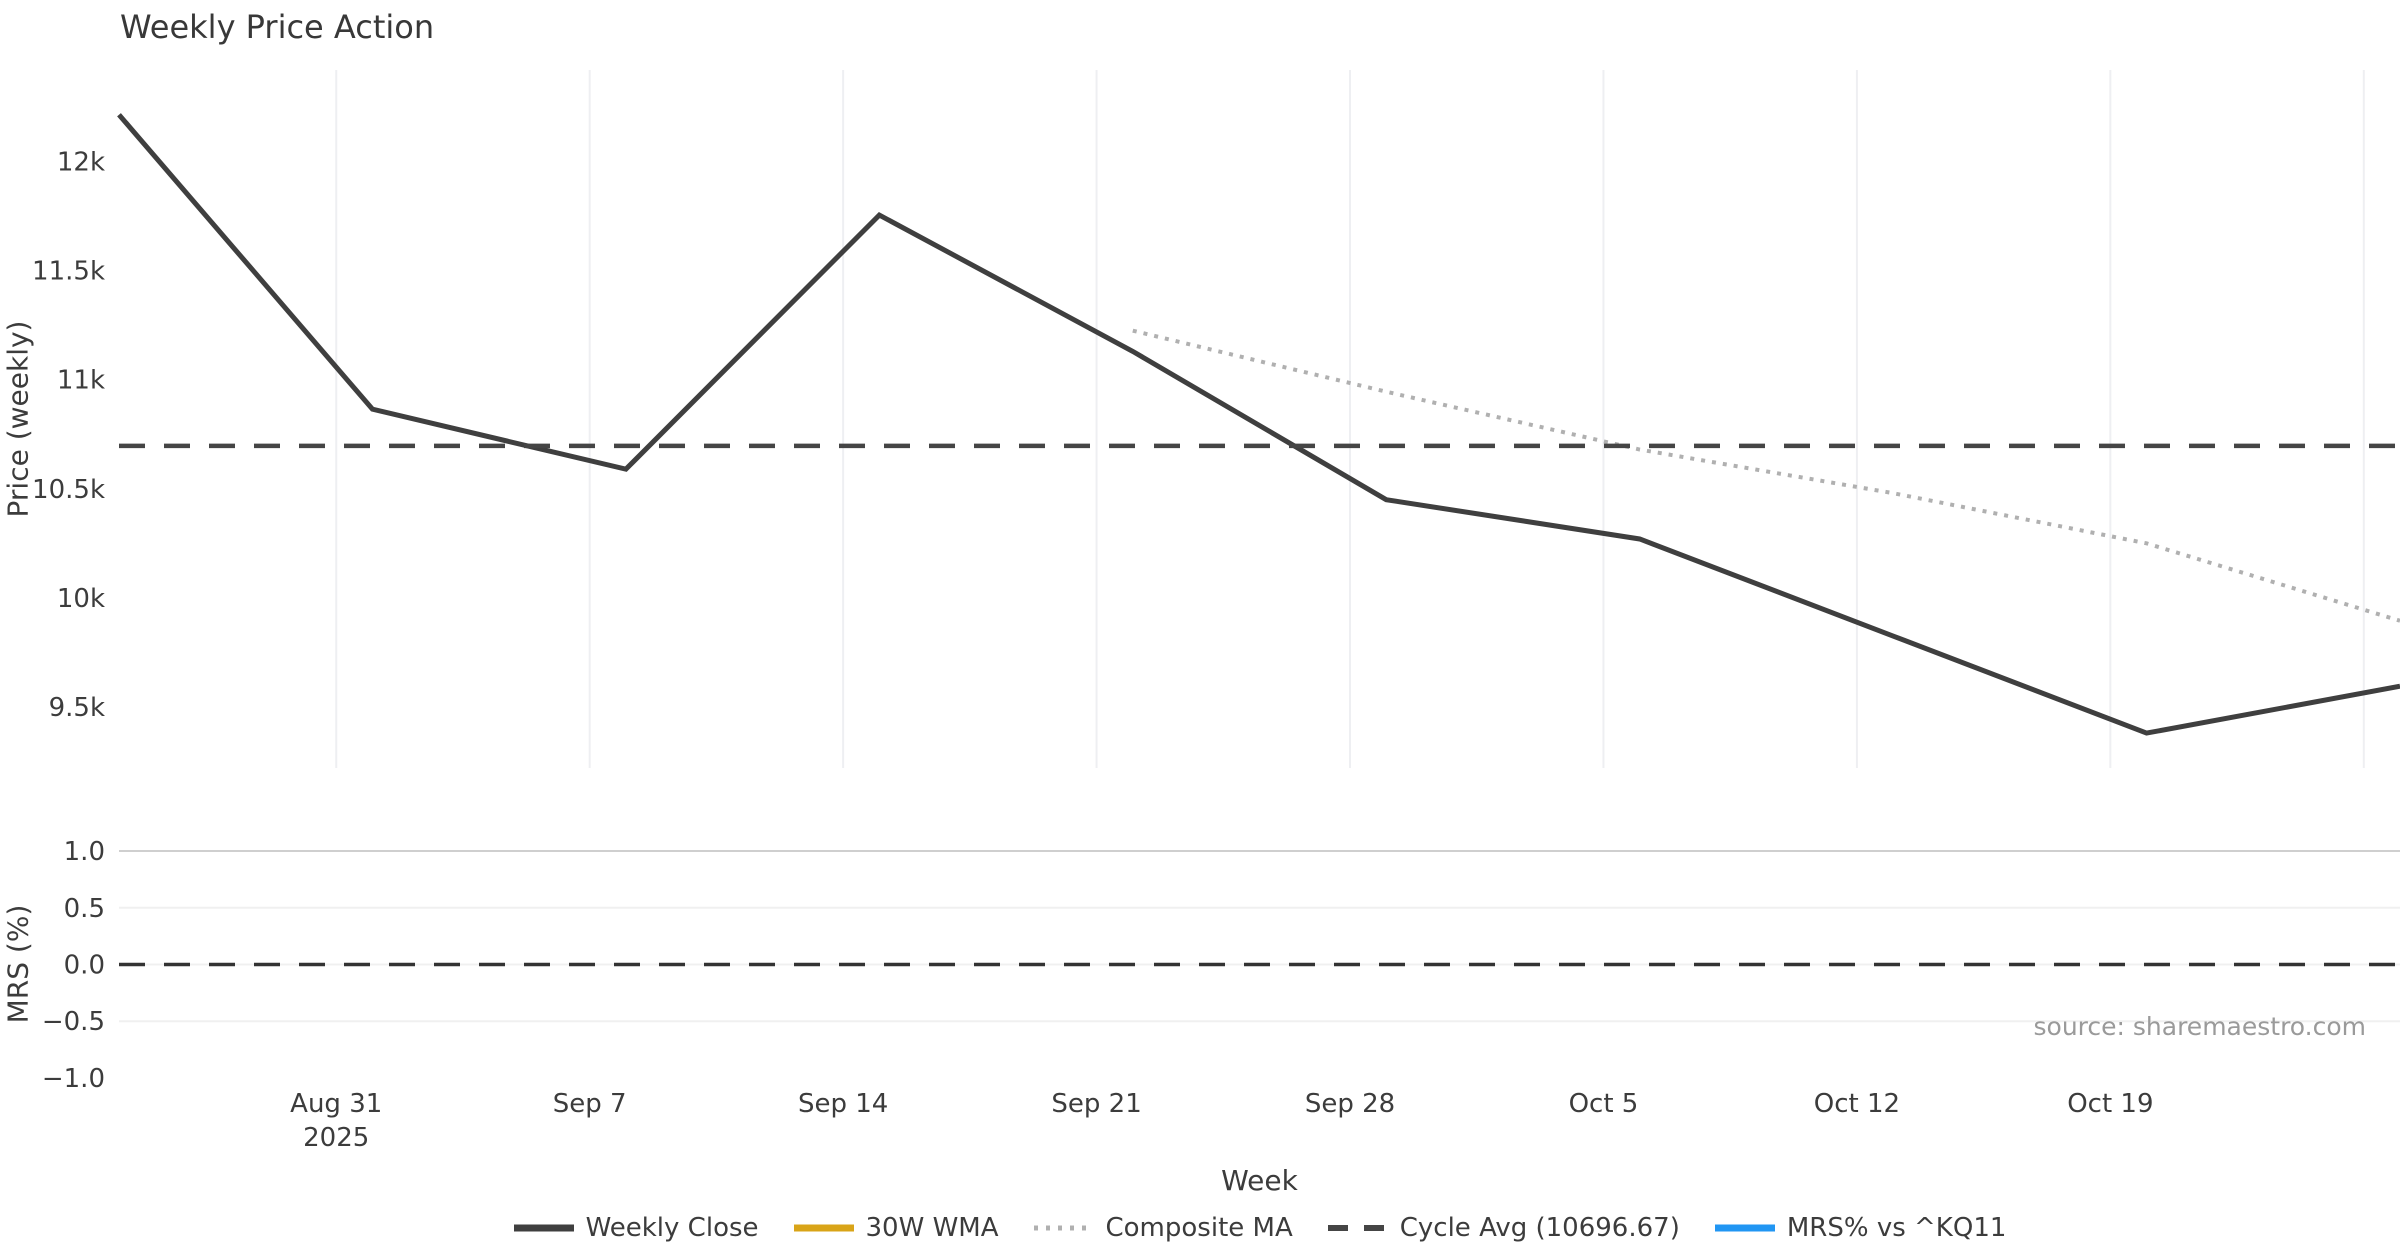  I want to click on mrs-axis-title: MRS (%), so click(18, 964).